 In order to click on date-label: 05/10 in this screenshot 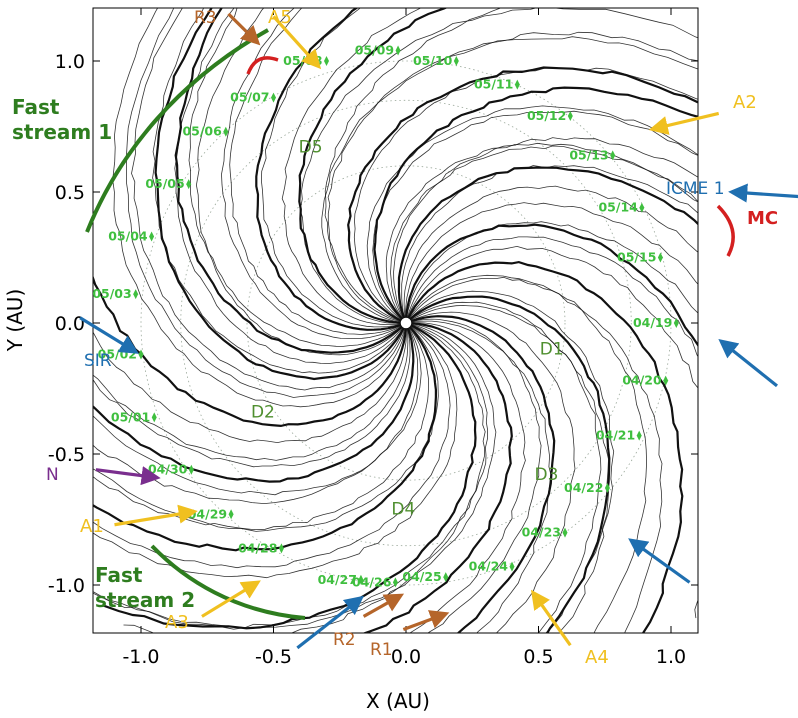, I will do `click(433, 60)`.